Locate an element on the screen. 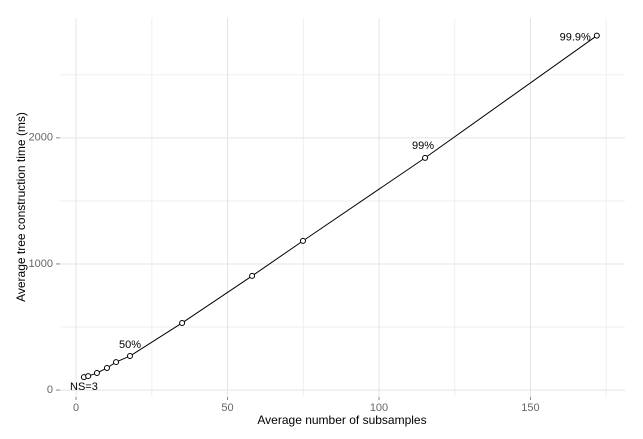 This screenshot has width=643, height=439. point-label: 99% is located at coordinates (423, 146).